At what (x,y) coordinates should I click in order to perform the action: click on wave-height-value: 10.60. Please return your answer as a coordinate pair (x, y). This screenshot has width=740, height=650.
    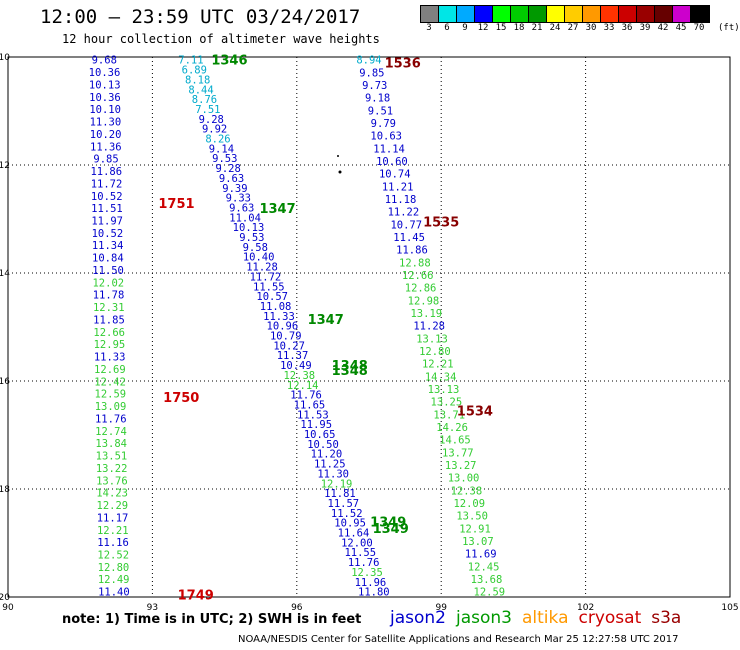
    Looking at the image, I should click on (392, 162).